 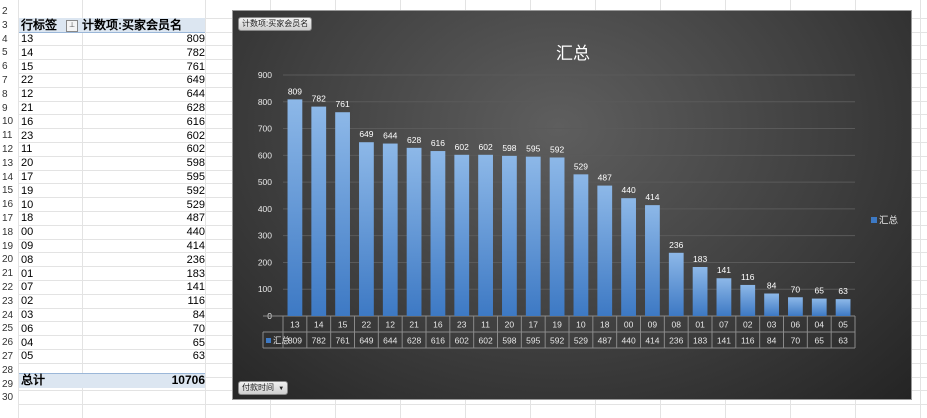 What do you see at coordinates (27, 121) in the screenshot?
I see `pivot-row-label: 16` at bounding box center [27, 121].